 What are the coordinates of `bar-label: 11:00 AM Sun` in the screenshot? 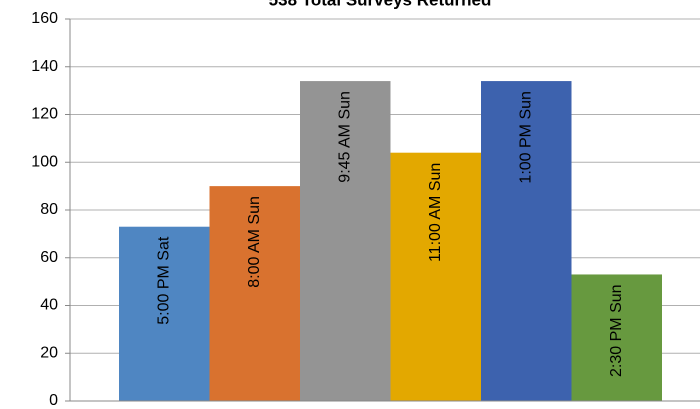 It's located at (435, 212).